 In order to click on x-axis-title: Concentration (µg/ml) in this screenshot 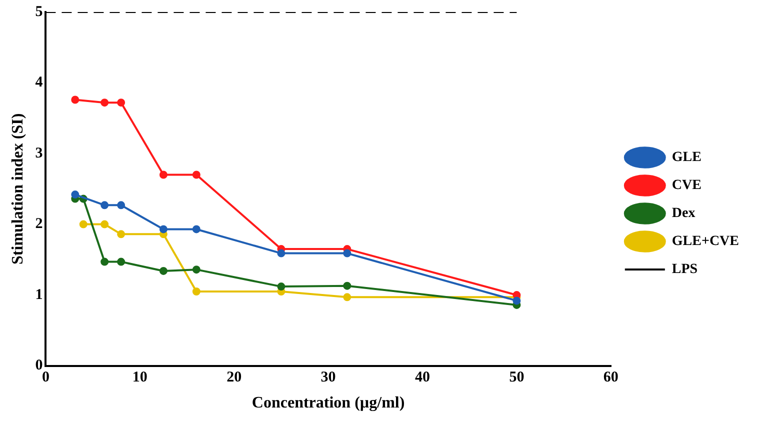, I will do `click(328, 403)`.